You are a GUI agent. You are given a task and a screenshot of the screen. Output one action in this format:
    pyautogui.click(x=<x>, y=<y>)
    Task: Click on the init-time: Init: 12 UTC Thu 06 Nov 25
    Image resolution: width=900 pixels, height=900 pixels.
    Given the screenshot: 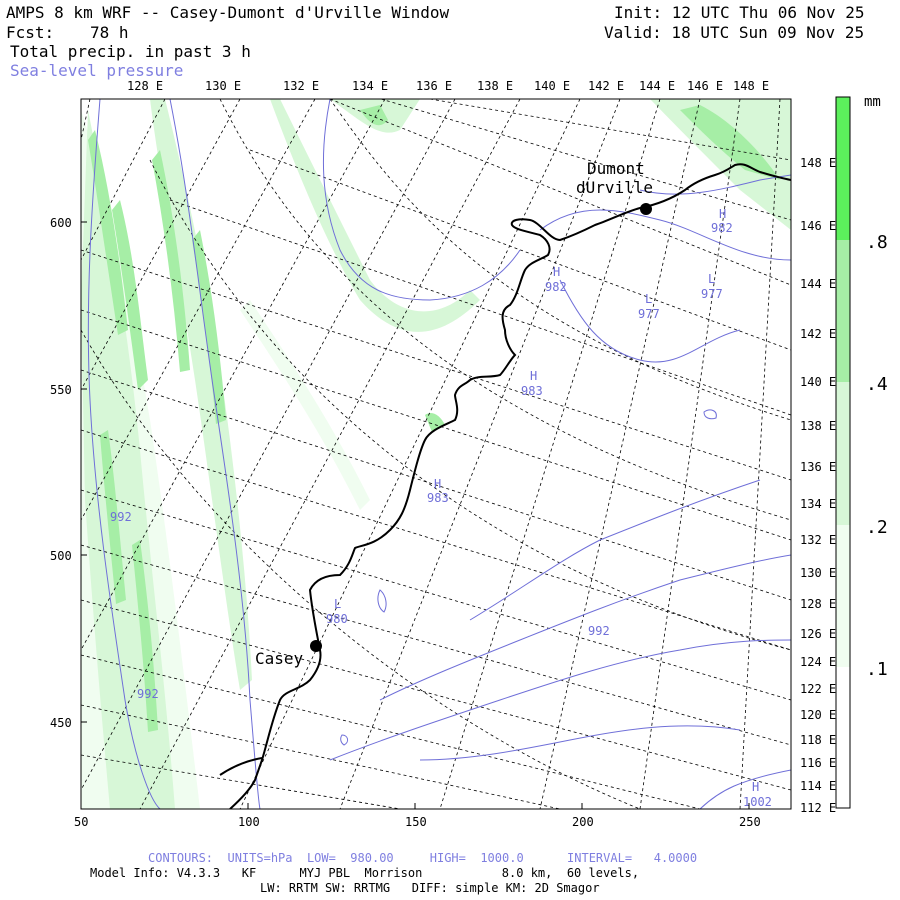 What is the action you would take?
    pyautogui.click(x=739, y=12)
    